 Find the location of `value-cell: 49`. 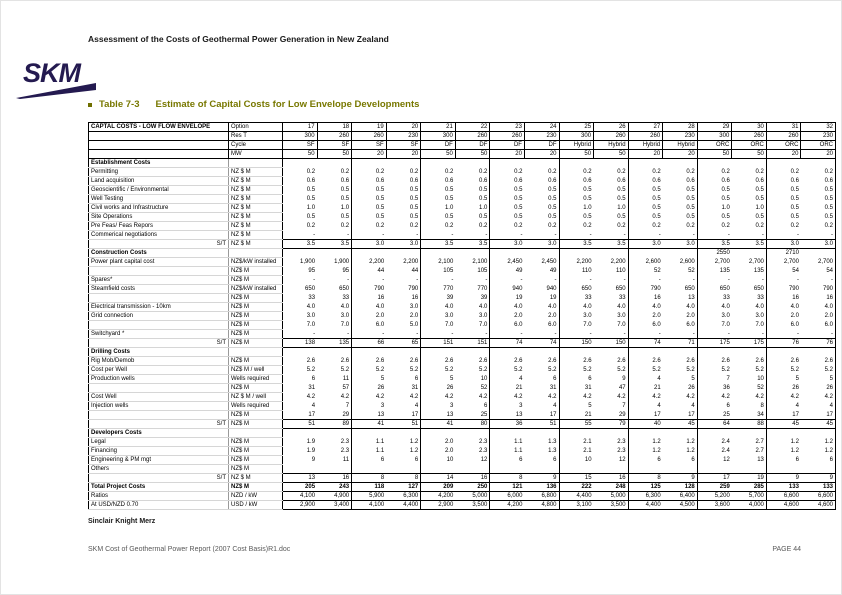

value-cell: 49 is located at coordinates (553, 271).